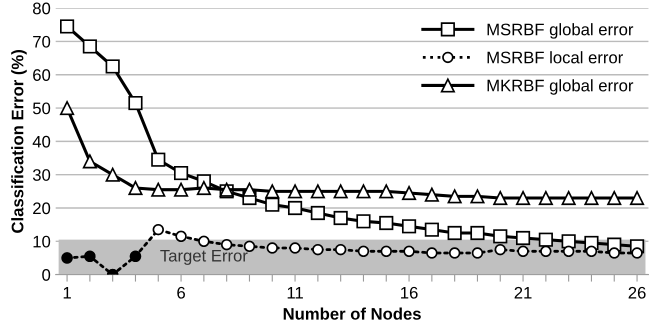  I want to click on x-axis-title: Number of Nodes, so click(352, 314).